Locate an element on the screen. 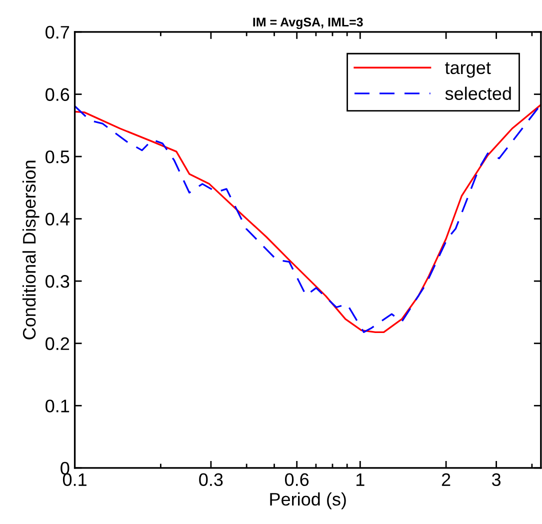 The width and height of the screenshot is (542, 524). chart-title: IM = AvgSA, IML=3 is located at coordinates (308, 24).